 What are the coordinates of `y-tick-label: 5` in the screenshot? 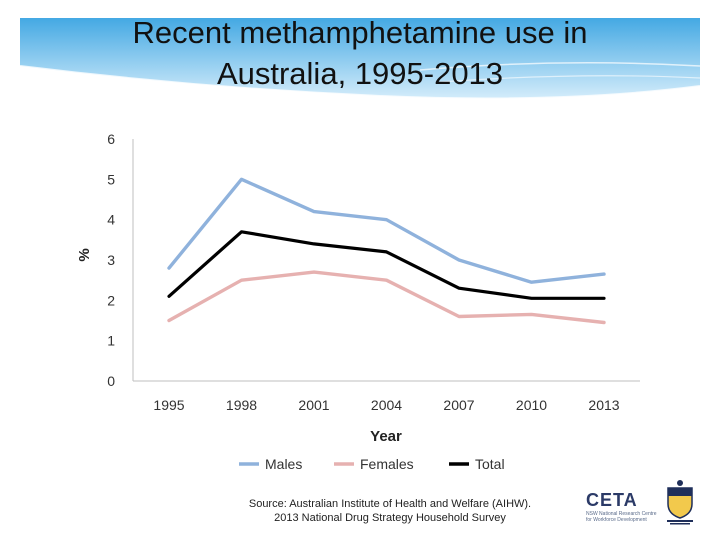 It's located at (111, 179).